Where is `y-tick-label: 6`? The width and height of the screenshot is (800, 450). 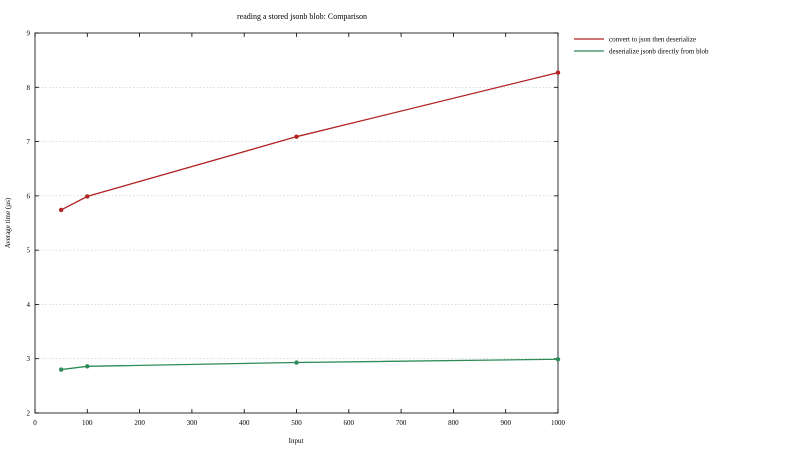
y-tick-label: 6 is located at coordinates (29, 196).